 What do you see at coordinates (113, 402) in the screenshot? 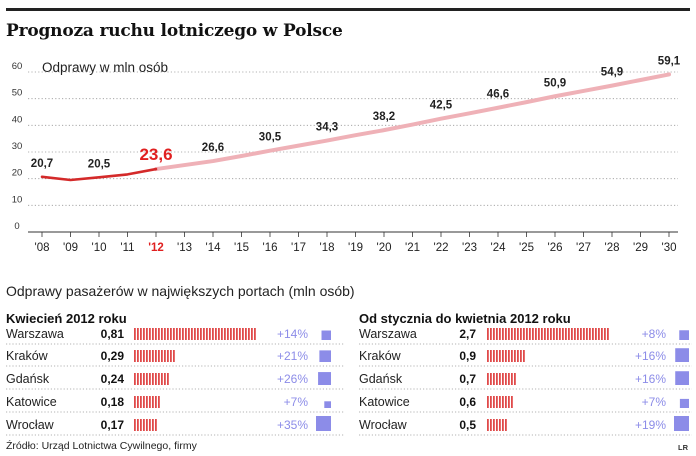
I see `value-label: 0,18` at bounding box center [113, 402].